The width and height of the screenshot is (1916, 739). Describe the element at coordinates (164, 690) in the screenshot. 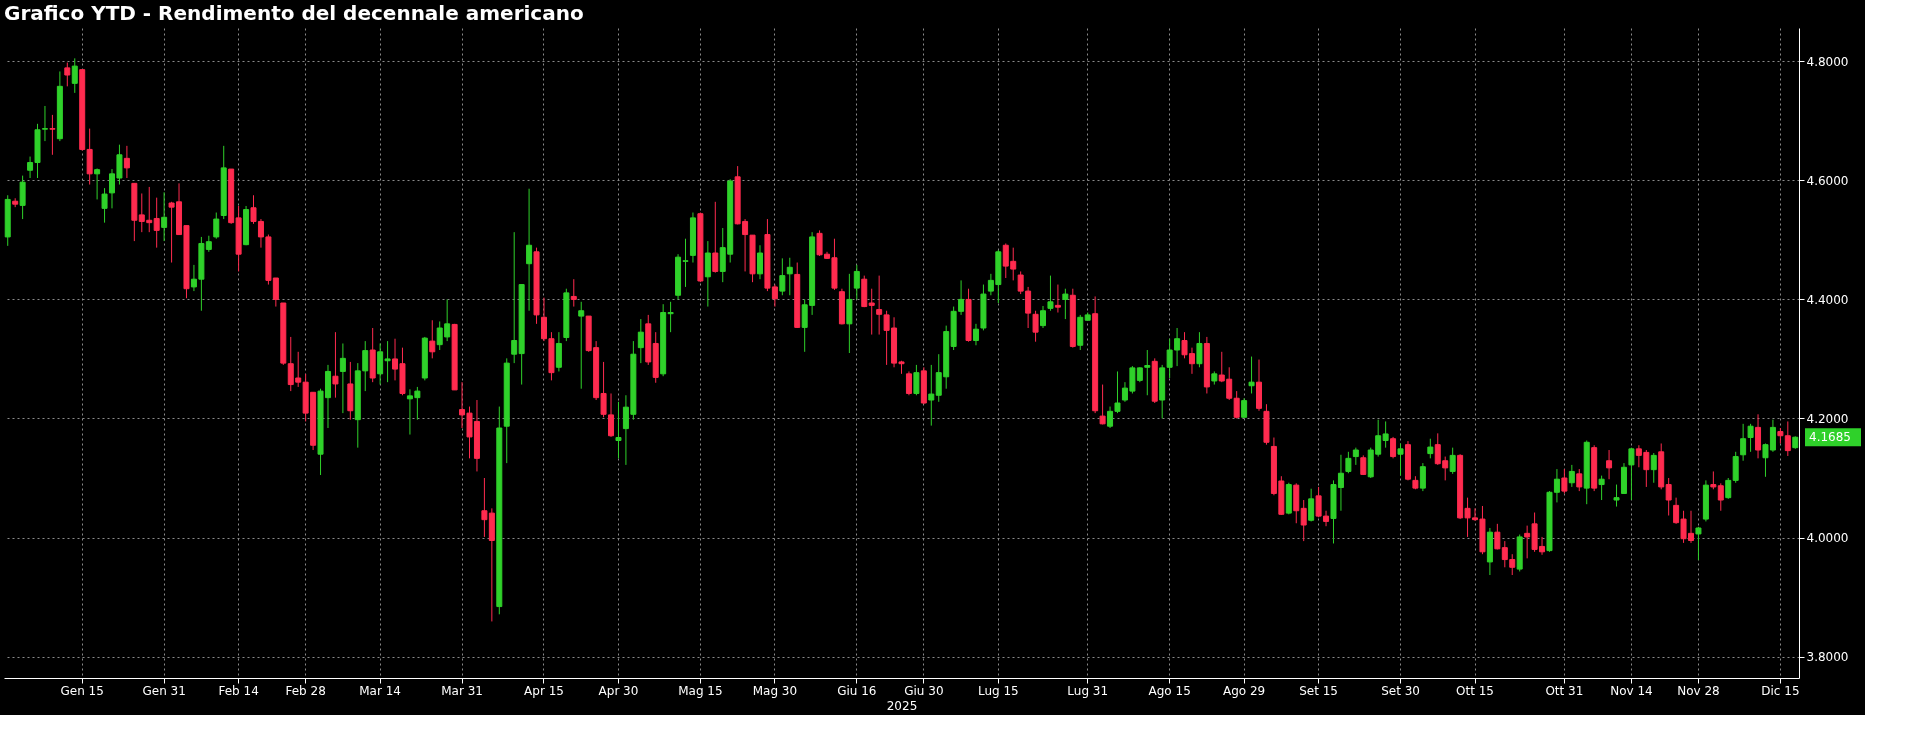

I see `x-tick-label: Gen 31` at that location.